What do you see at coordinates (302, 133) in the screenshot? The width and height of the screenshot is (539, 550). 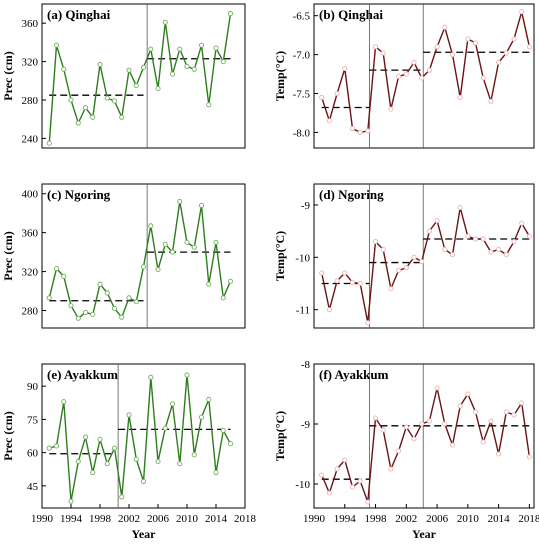 I see `y-tick-label-b-0: -8.0` at bounding box center [302, 133].